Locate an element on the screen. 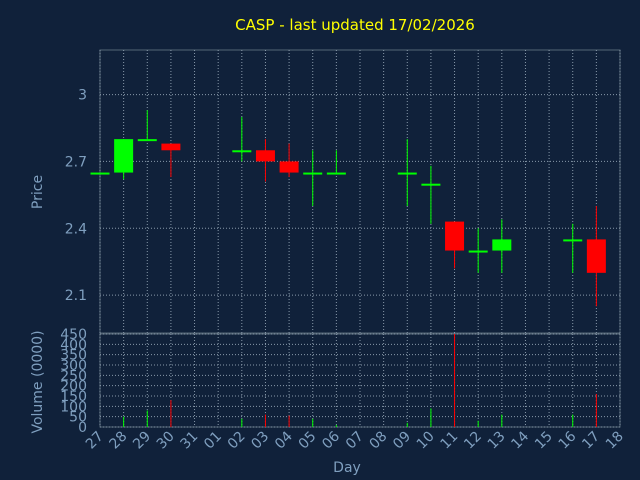 Image resolution: width=640 pixels, height=480 pixels. x-axis-label: Day is located at coordinates (347, 468).